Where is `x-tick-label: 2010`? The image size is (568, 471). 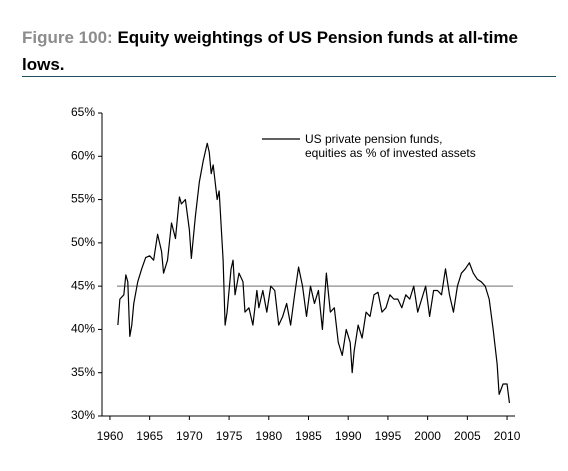 x-tick-label: 2010 is located at coordinates (507, 436).